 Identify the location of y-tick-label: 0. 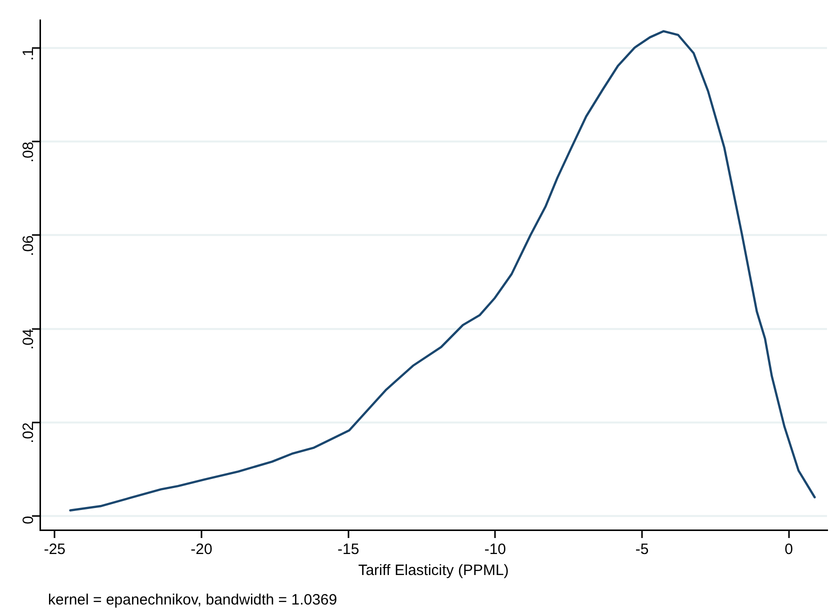
(29, 520).